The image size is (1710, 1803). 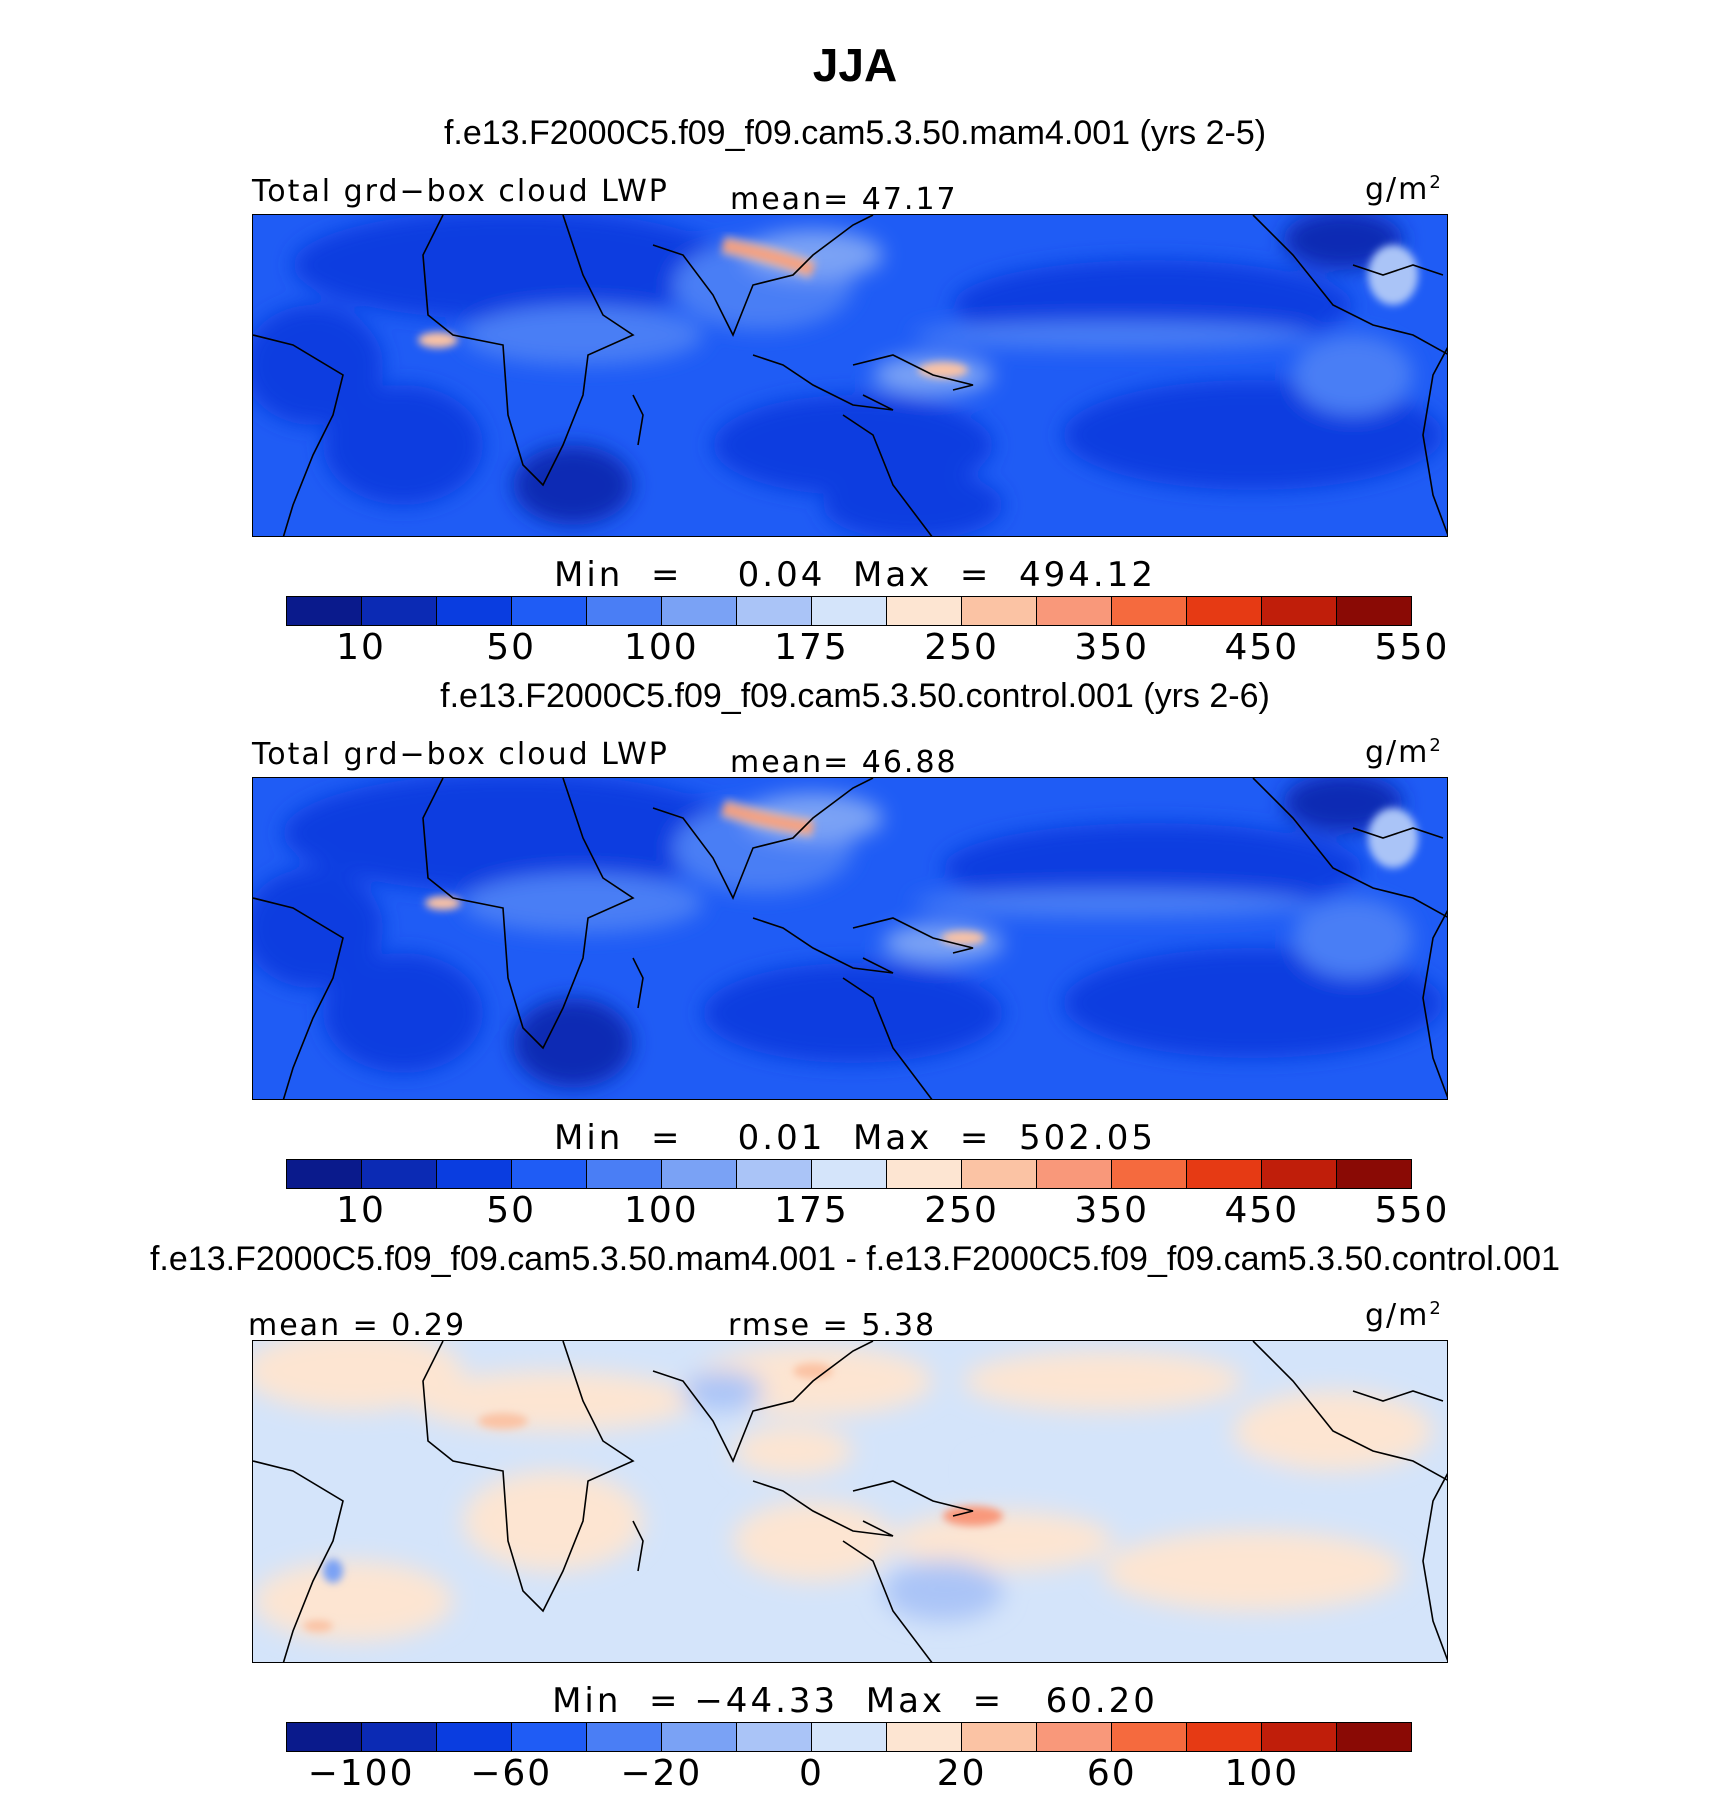 I want to click on panel2-map, so click(x=850, y=938).